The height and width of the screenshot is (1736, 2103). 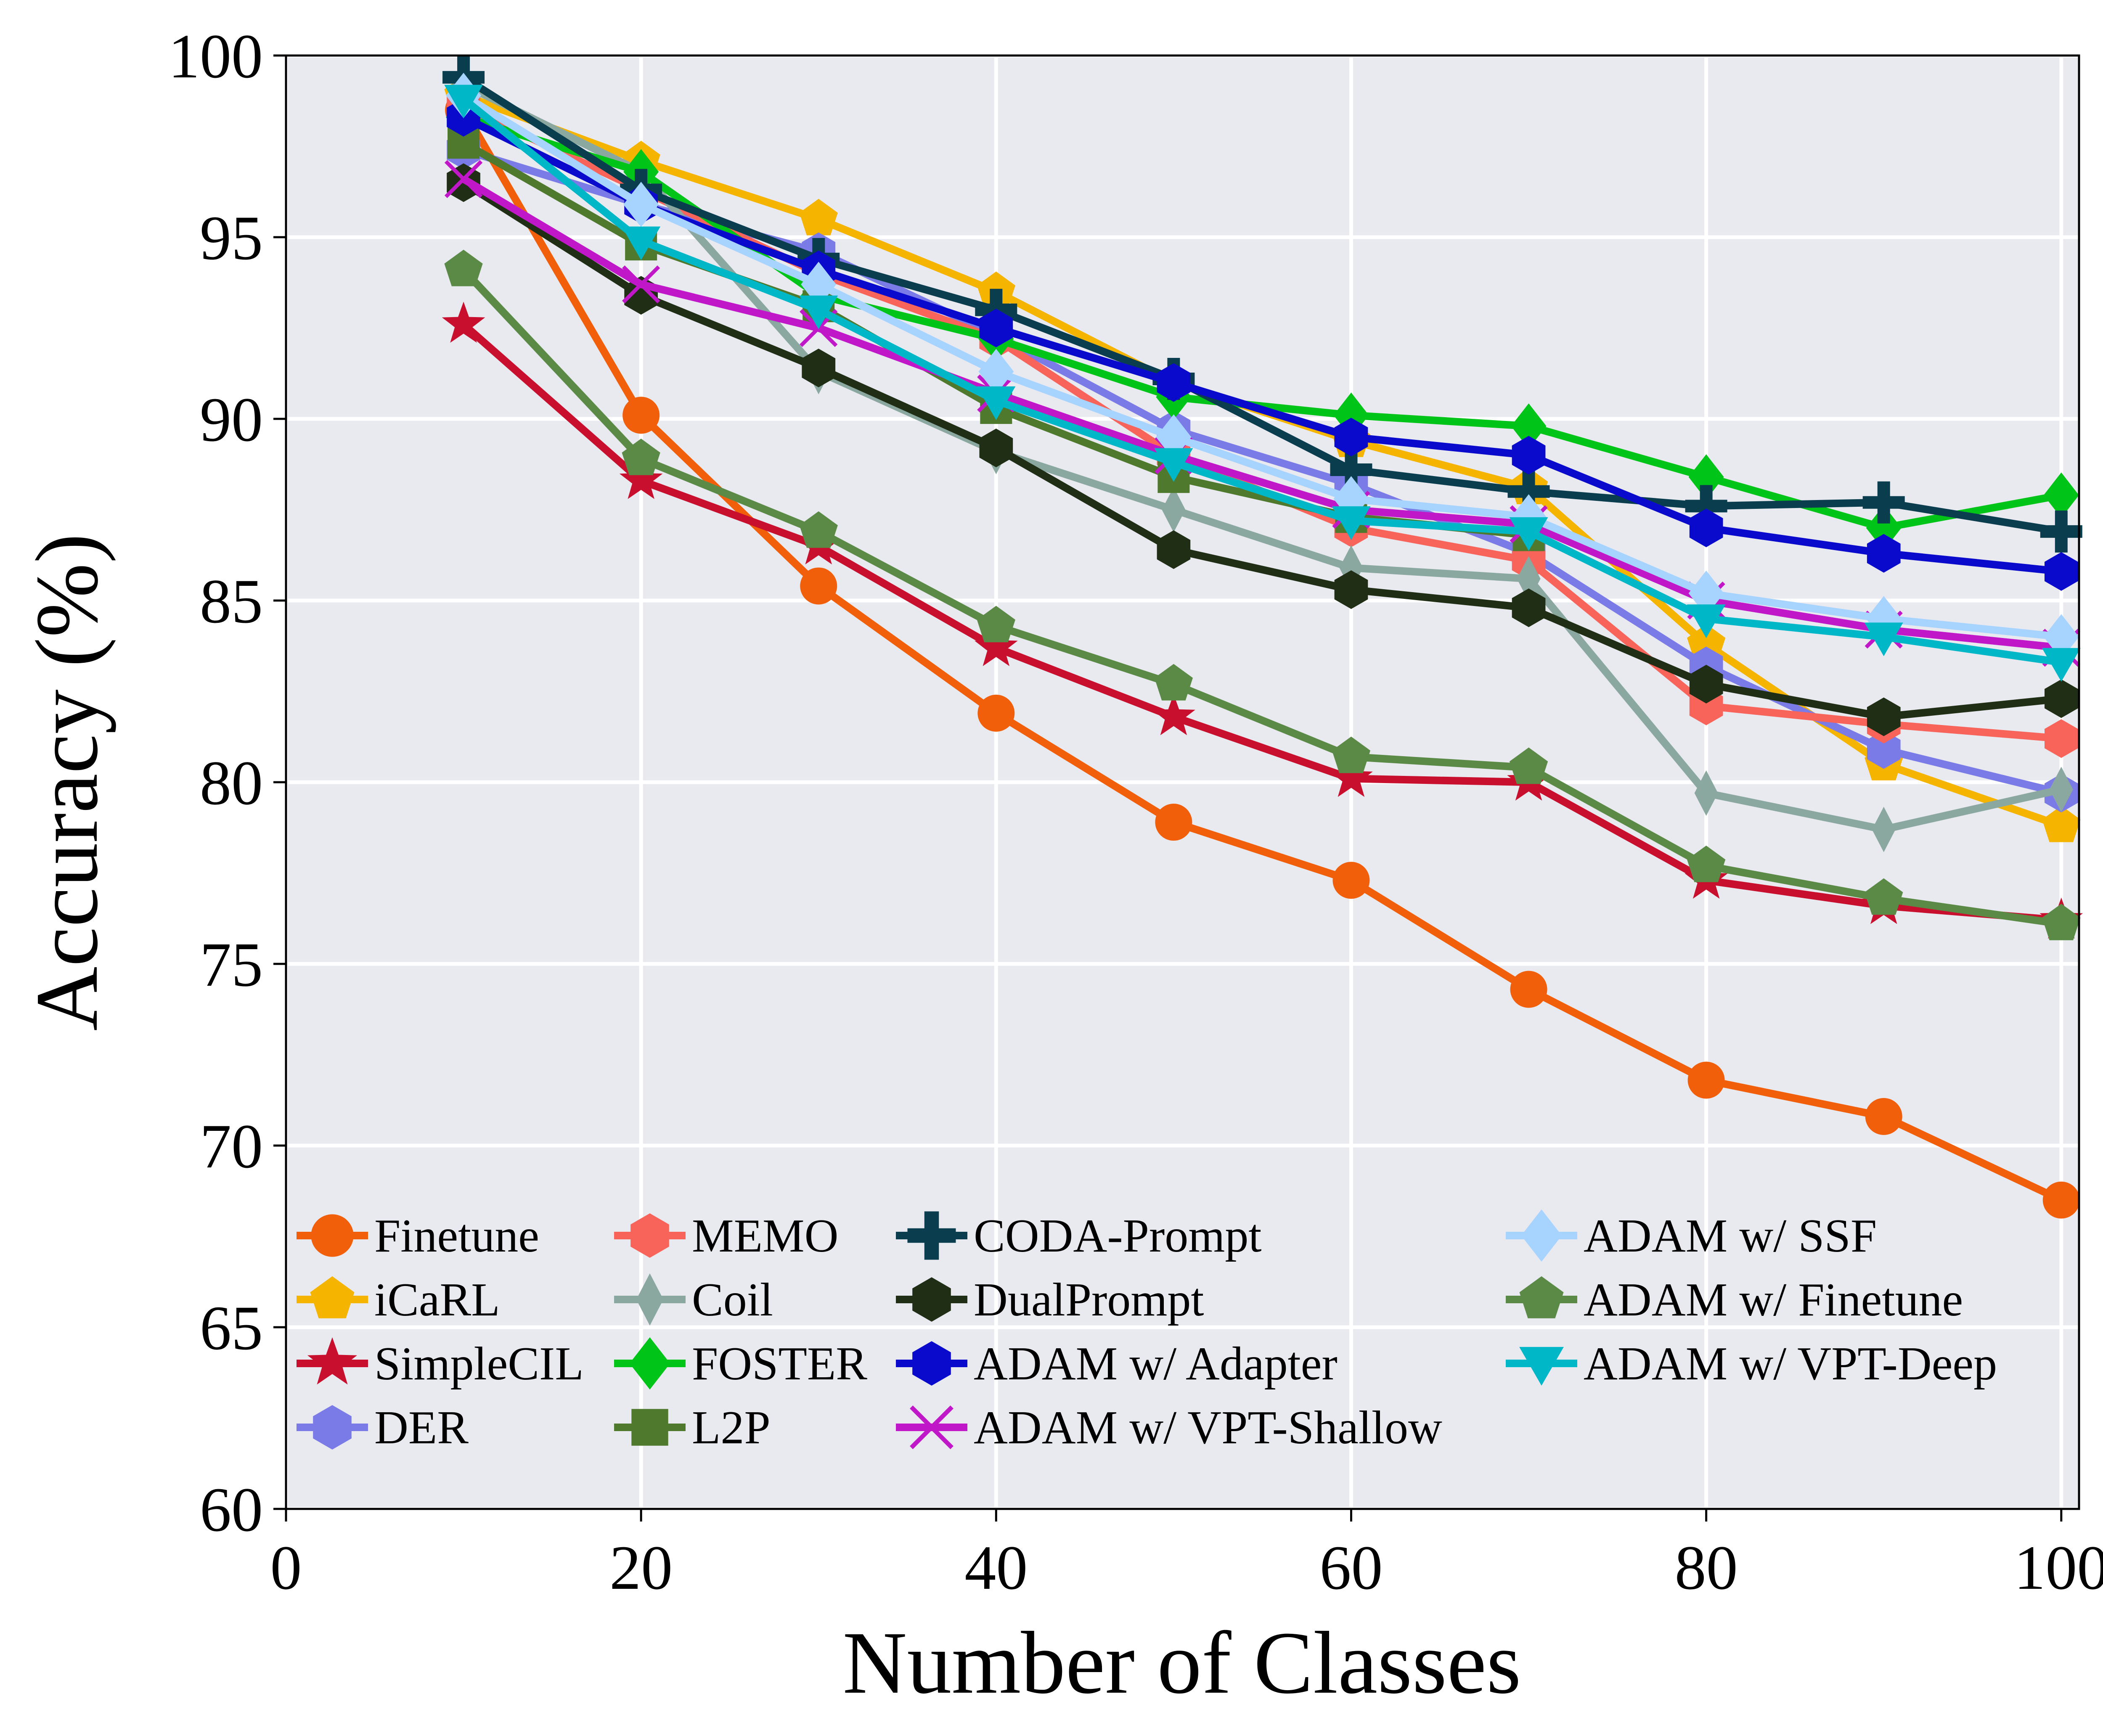 I want to click on x-tick-label: 20, so click(x=641, y=1568).